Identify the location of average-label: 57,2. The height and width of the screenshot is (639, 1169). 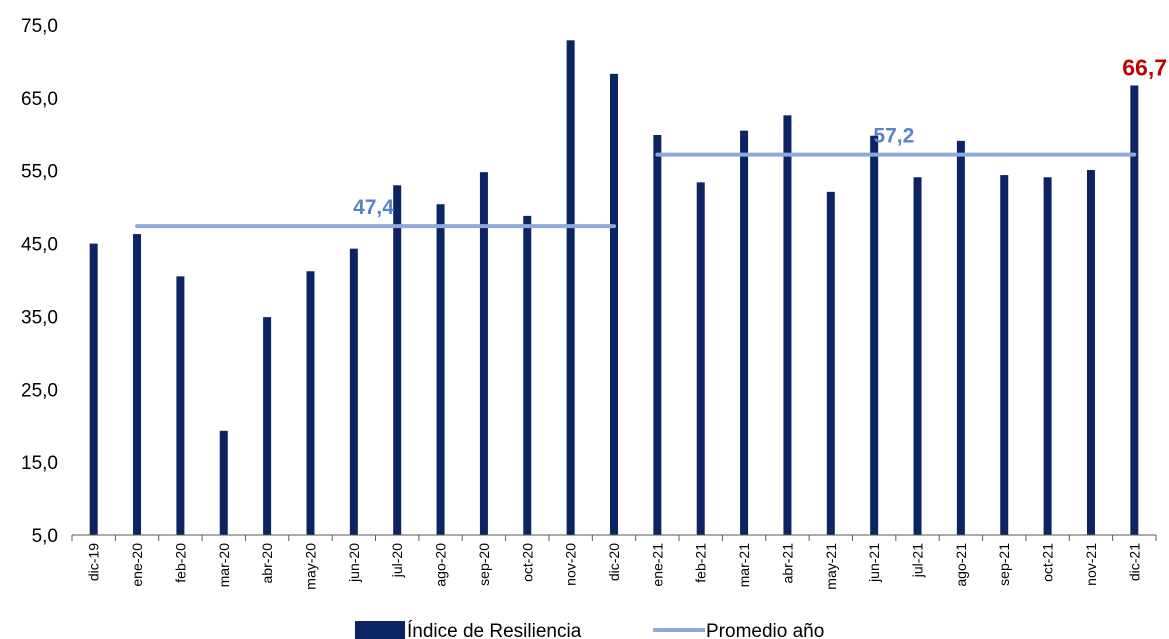
(893, 136).